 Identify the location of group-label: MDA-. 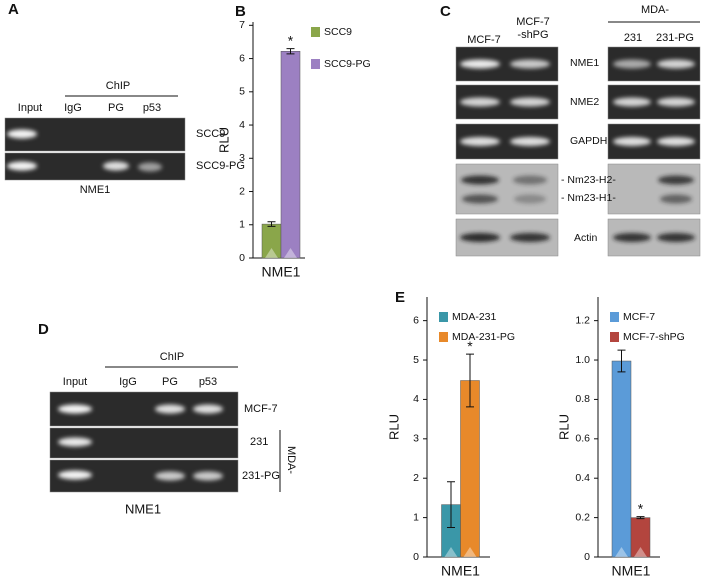
(655, 10).